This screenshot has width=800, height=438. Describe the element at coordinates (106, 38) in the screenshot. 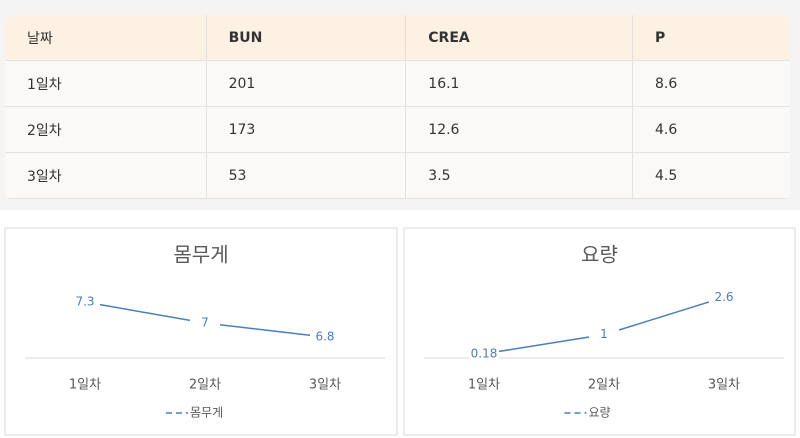

I see `header-cell: 날짜` at that location.